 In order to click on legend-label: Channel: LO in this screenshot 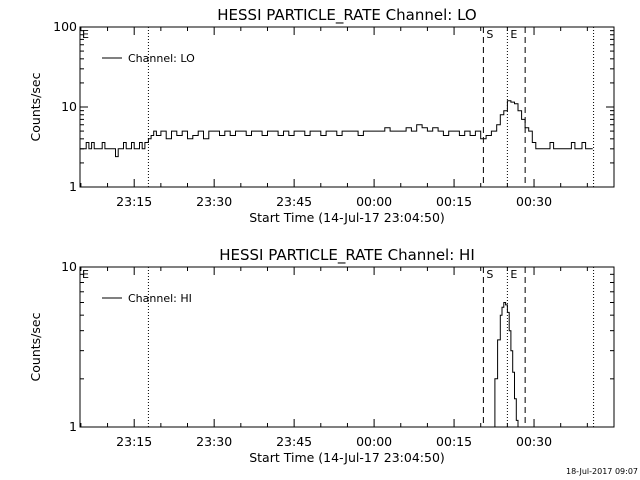, I will do `click(161, 58)`.